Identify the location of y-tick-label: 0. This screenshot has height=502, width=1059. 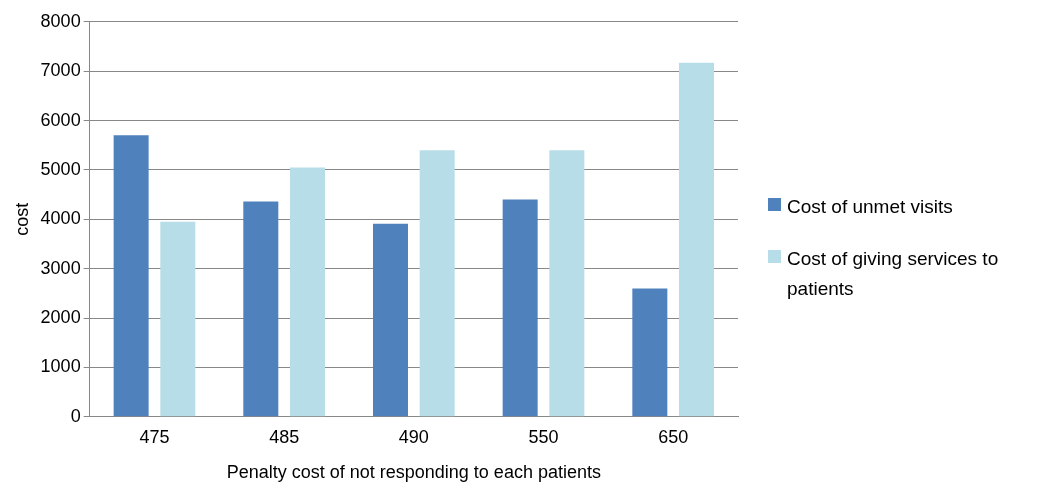
(75, 415).